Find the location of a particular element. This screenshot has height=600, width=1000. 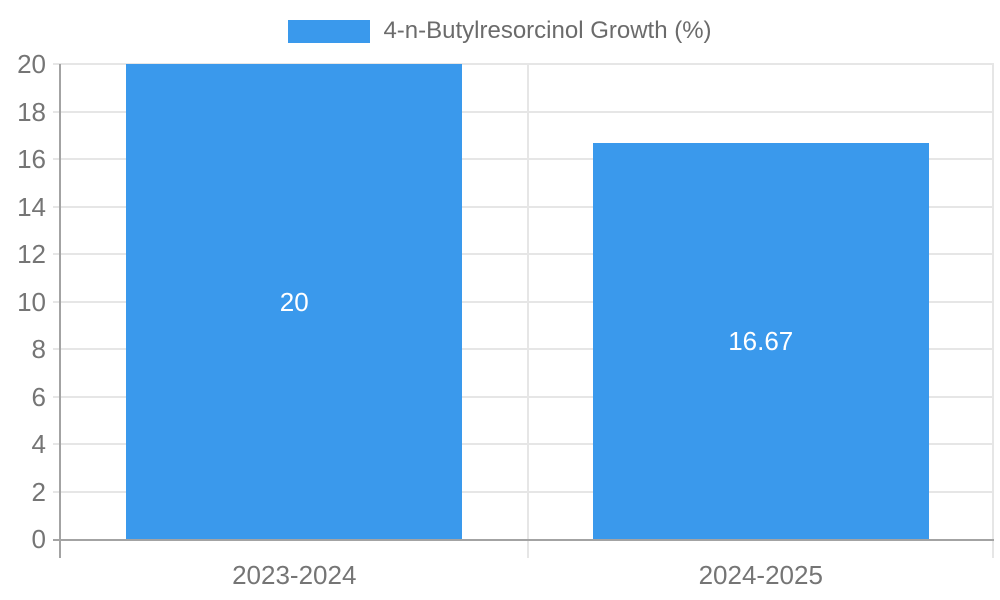

y-tick-label: 10 is located at coordinates (31, 301).